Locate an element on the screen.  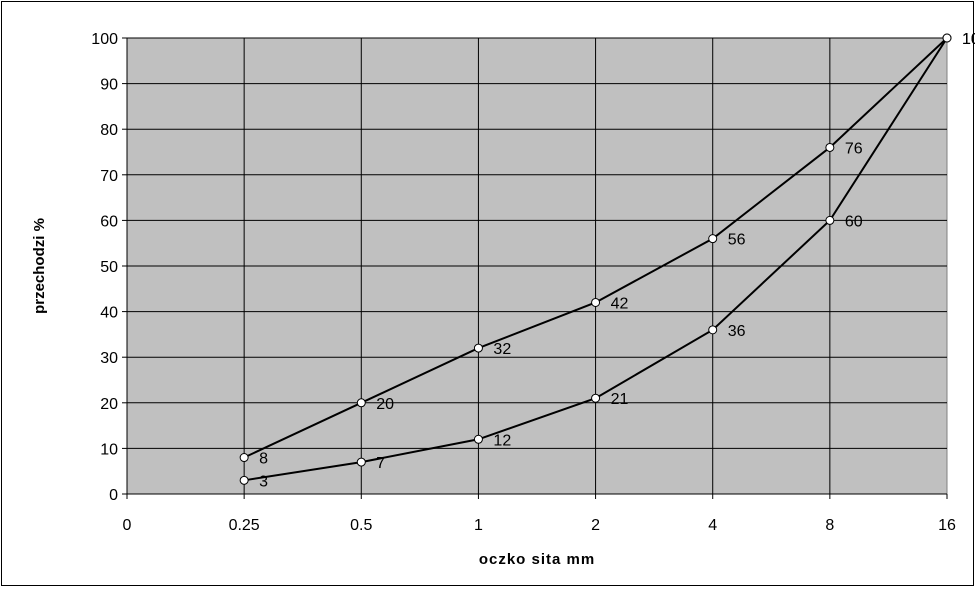
data-label: 12 is located at coordinates (502, 440).